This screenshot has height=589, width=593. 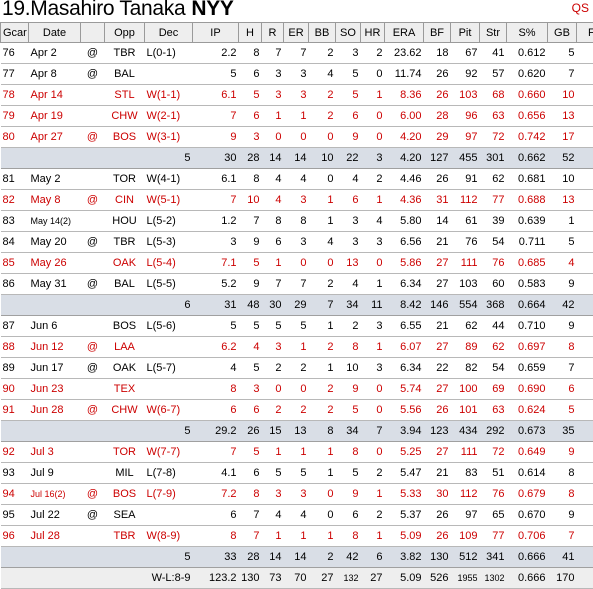 I want to click on column-header: S%, so click(x=527, y=33).